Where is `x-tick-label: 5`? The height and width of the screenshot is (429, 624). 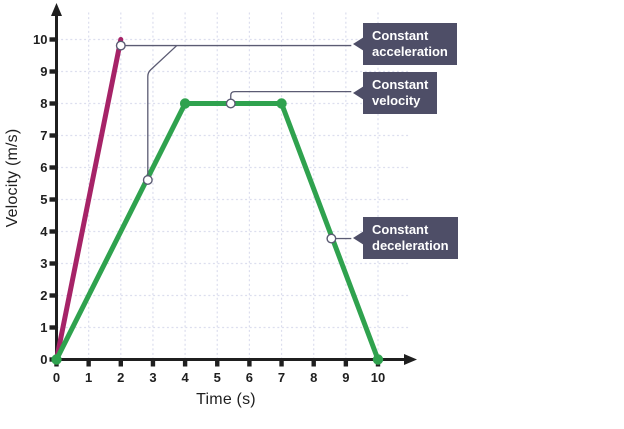
x-tick-label: 5 is located at coordinates (217, 377).